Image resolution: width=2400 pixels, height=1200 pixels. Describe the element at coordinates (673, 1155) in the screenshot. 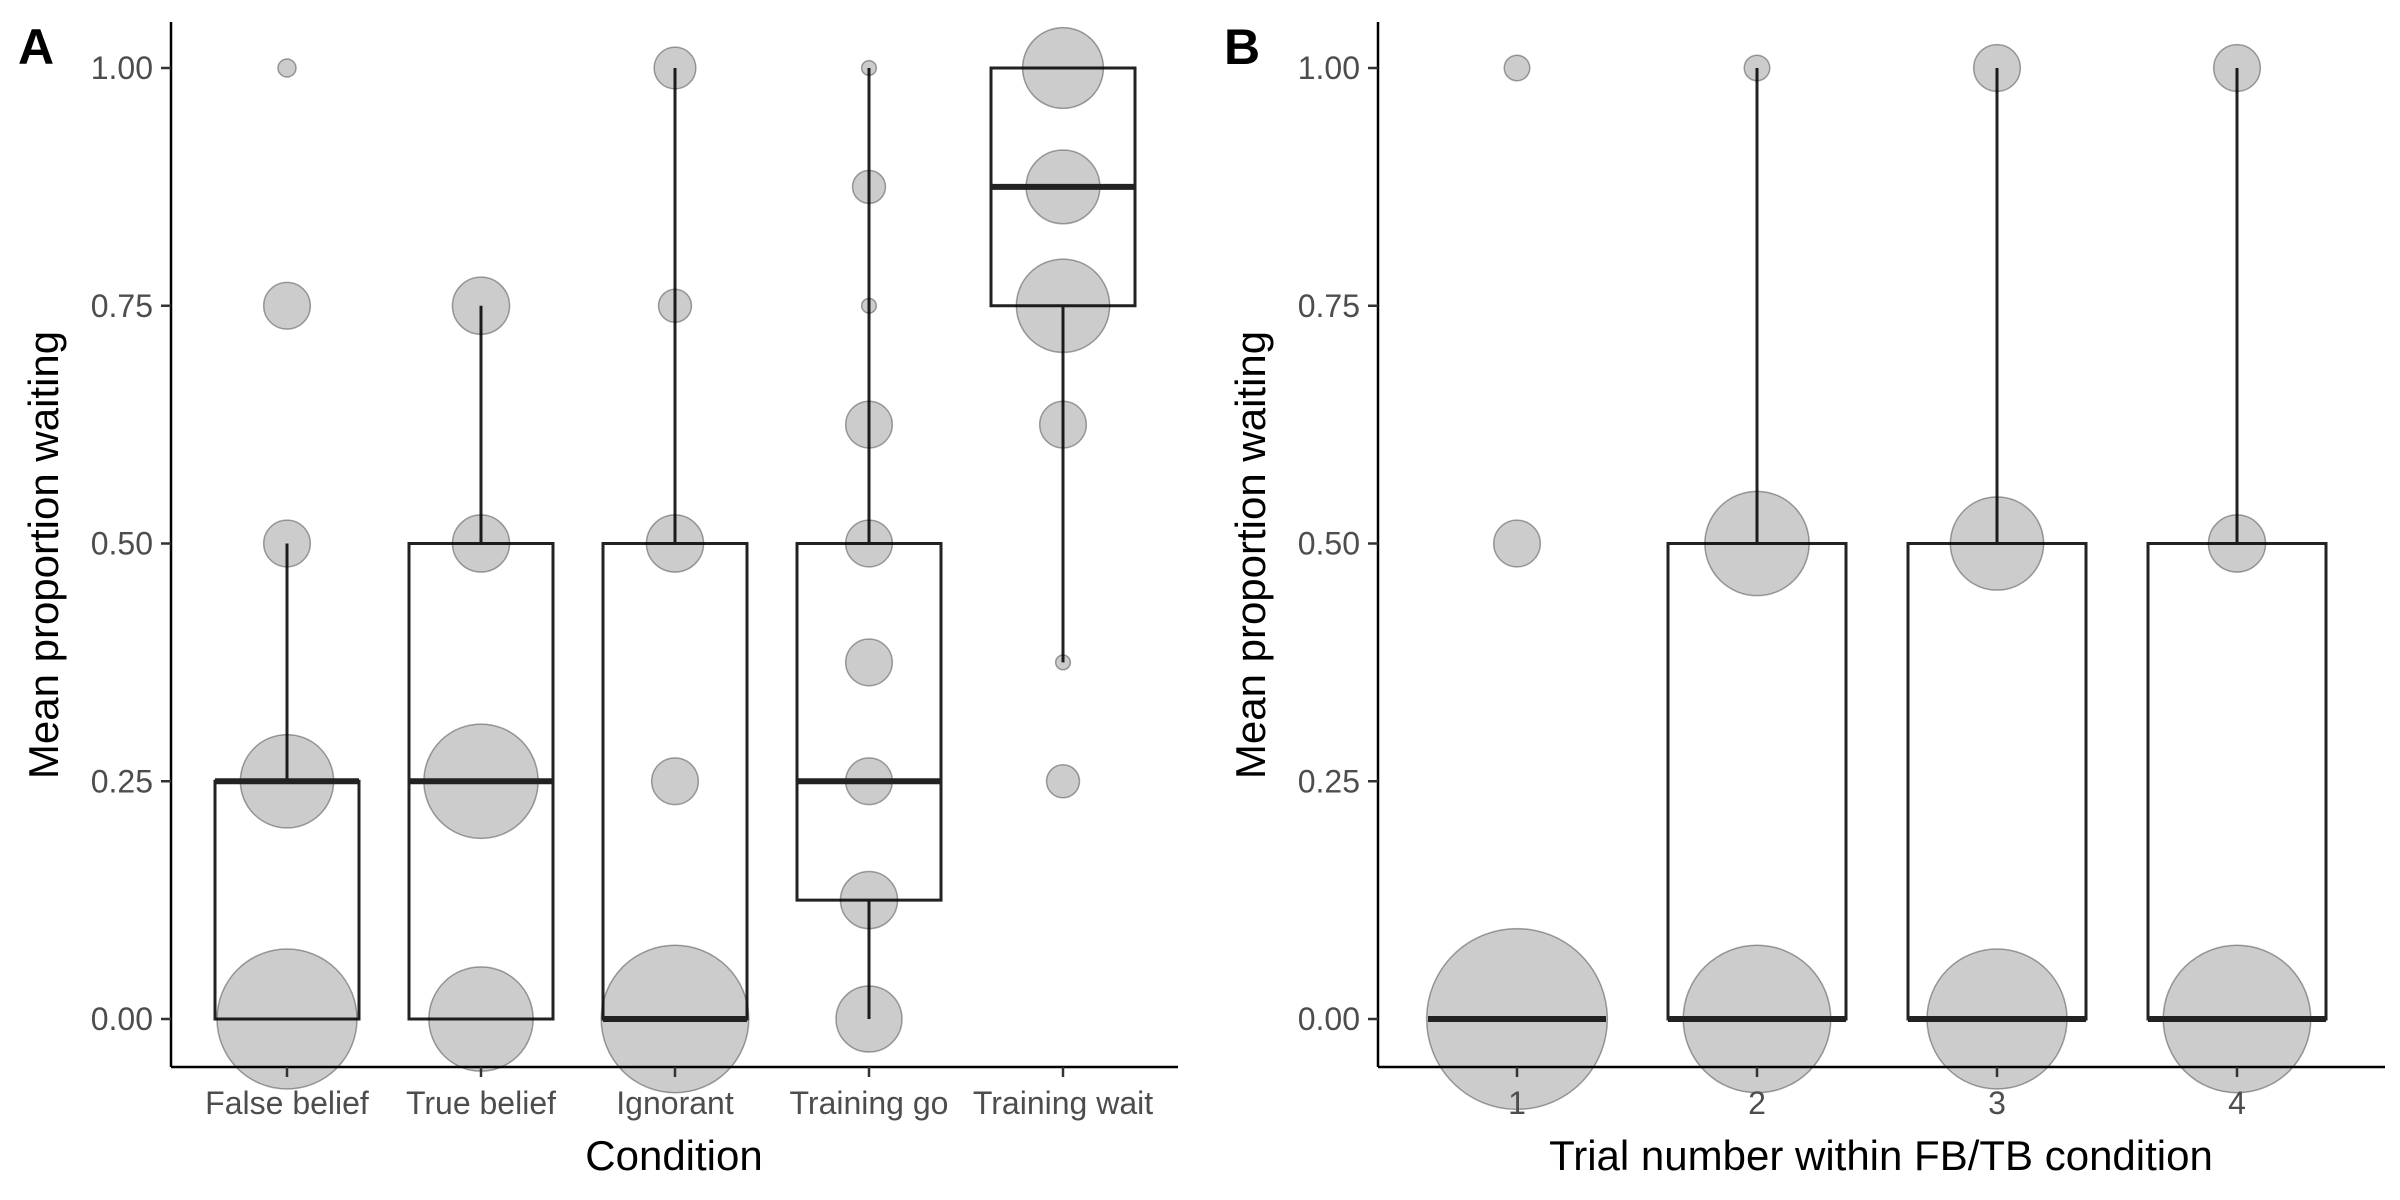

I see `panel-a-x-title: Condition` at that location.